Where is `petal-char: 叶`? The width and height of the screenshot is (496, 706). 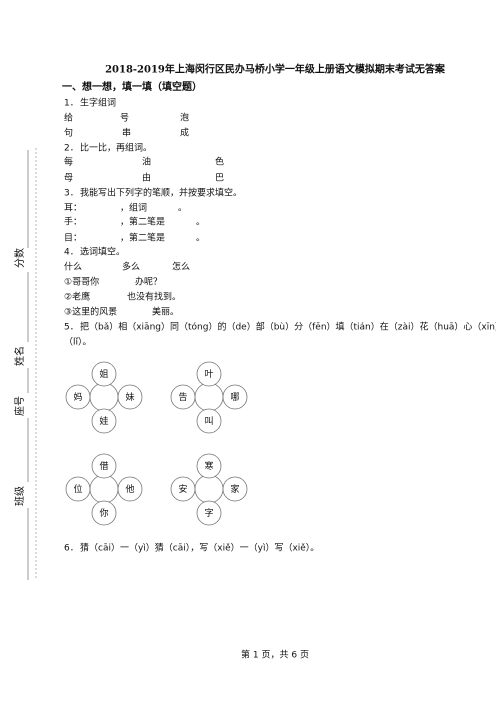 petal-char: 叶 is located at coordinates (208, 374).